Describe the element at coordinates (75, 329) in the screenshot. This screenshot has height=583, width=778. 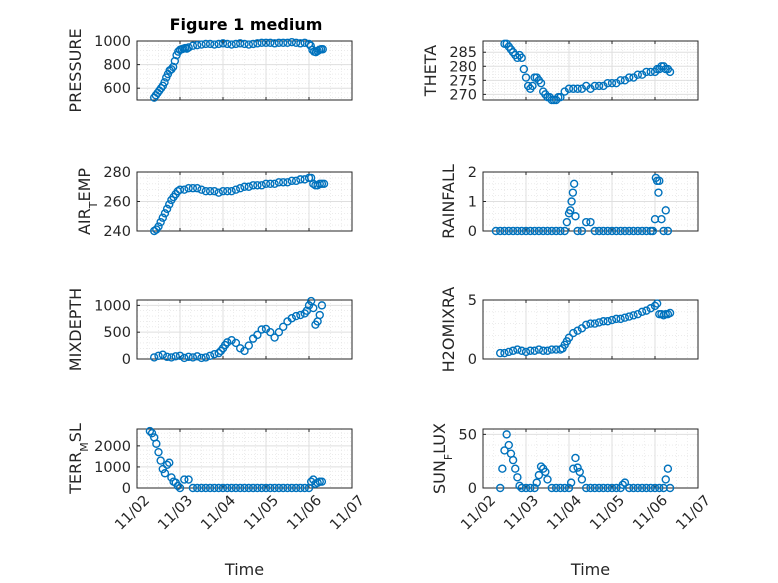
I see `y-axis-label: MIXDEPTH` at that location.